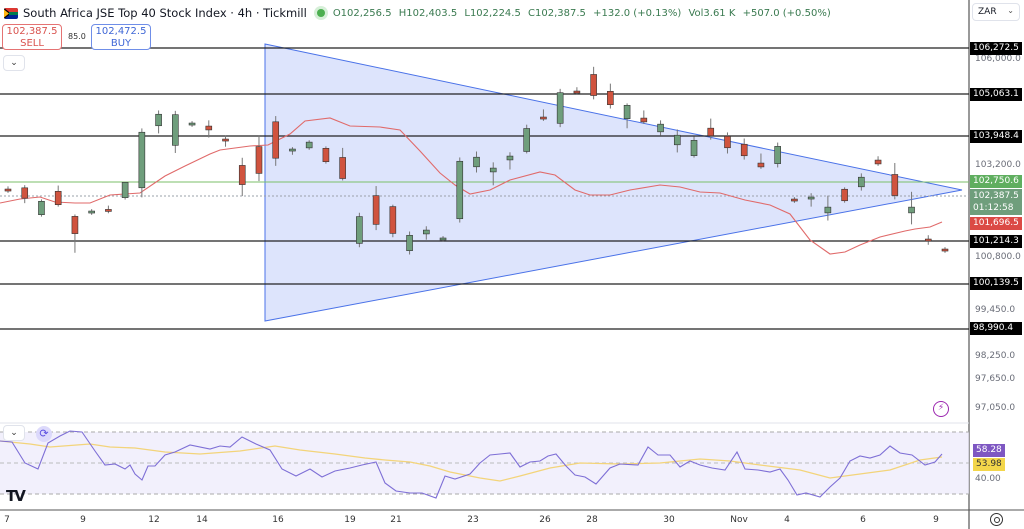  Describe the element at coordinates (995, 310) in the screenshot. I see `price-axis-label: 99,450.0` at that location.